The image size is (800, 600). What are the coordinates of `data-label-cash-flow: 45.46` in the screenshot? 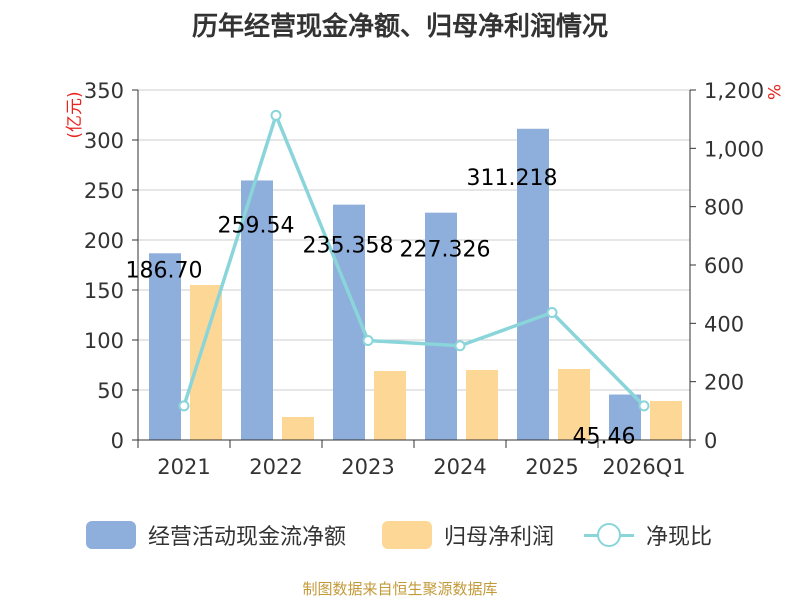 It's located at (604, 437).